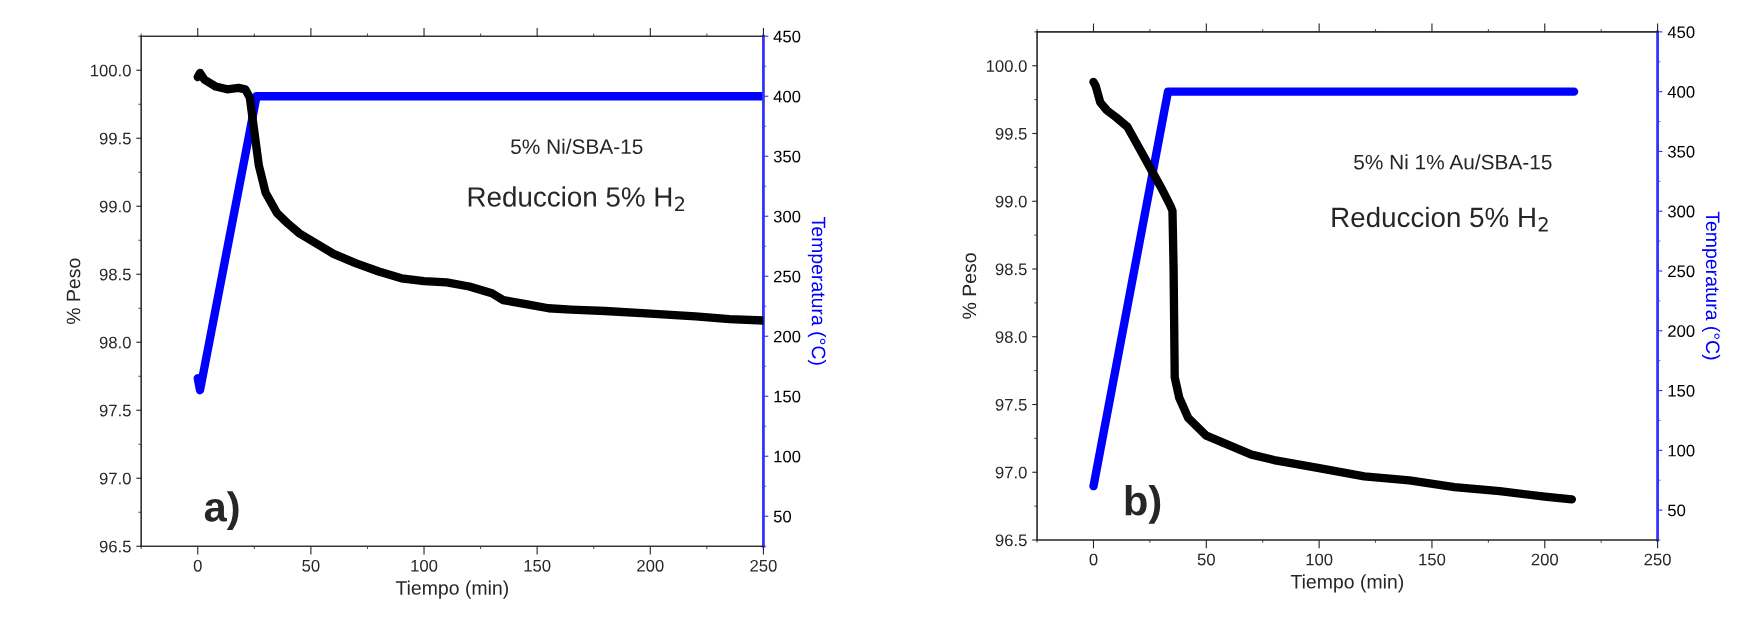 This screenshot has width=1743, height=625. Describe the element at coordinates (221, 510) in the screenshot. I see `annotation: a)` at that location.